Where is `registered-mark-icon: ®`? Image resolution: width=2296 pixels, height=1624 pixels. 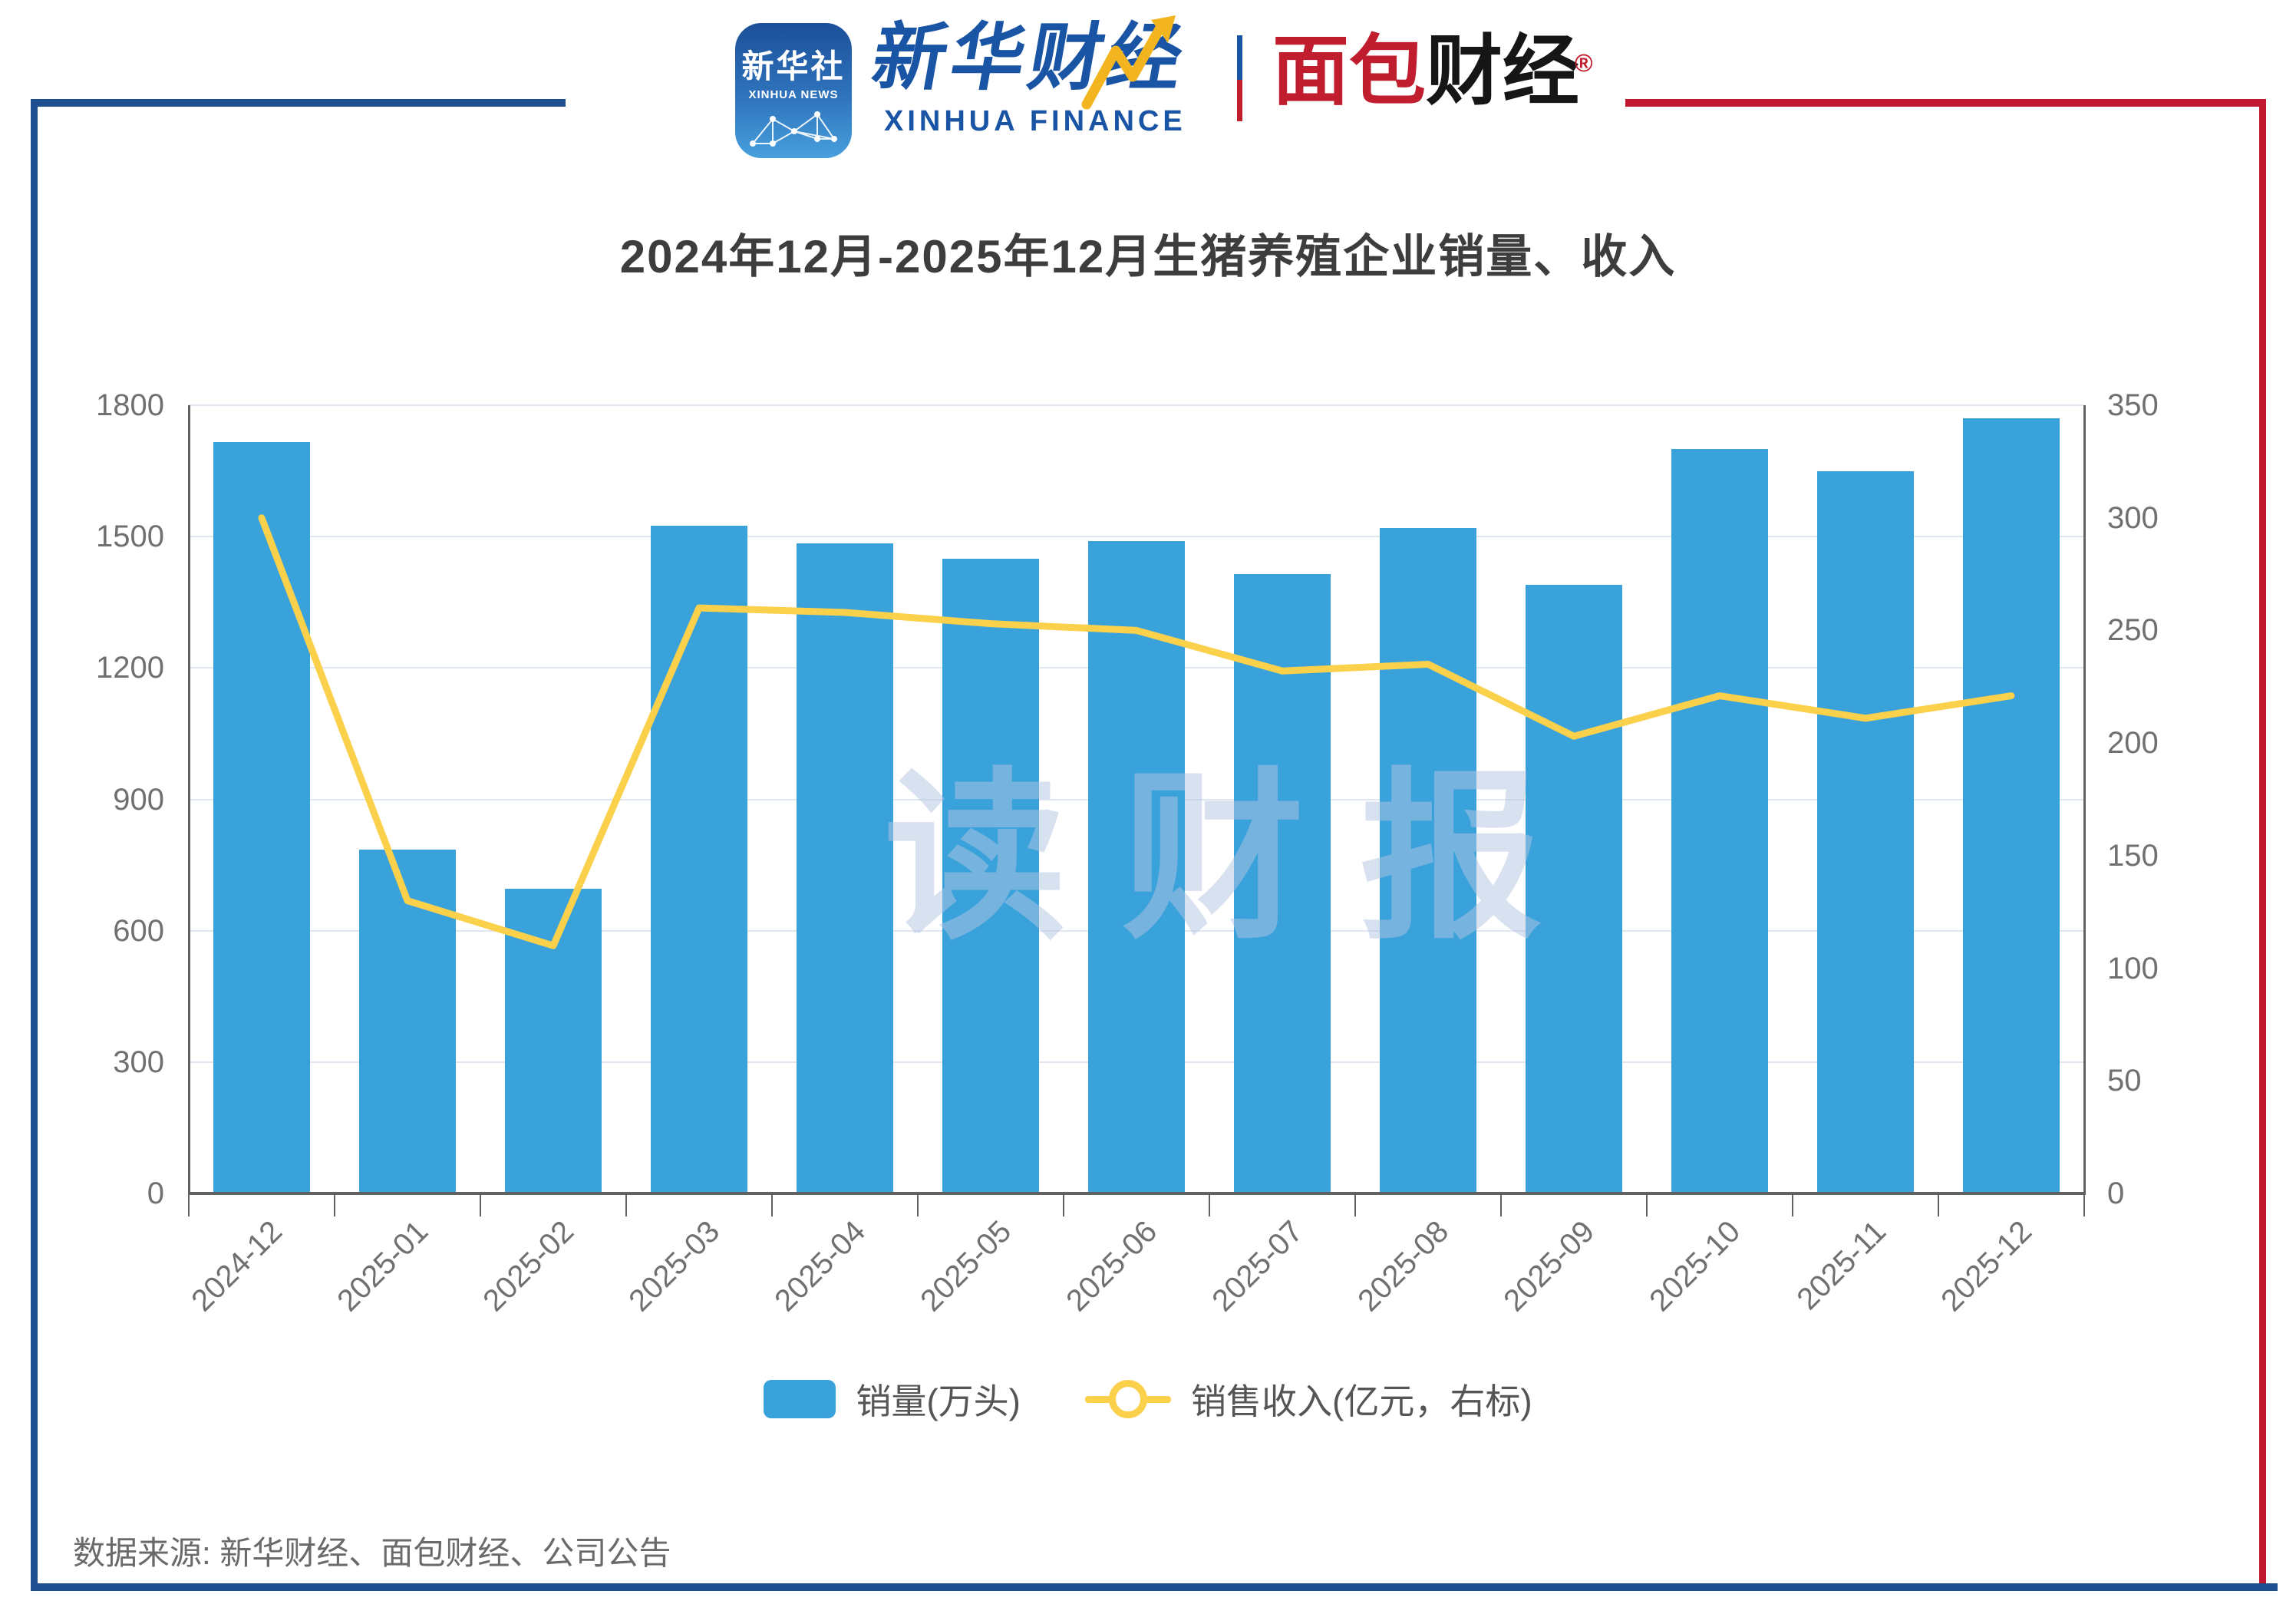
registered-mark-icon: ® is located at coordinates (1584, 63).